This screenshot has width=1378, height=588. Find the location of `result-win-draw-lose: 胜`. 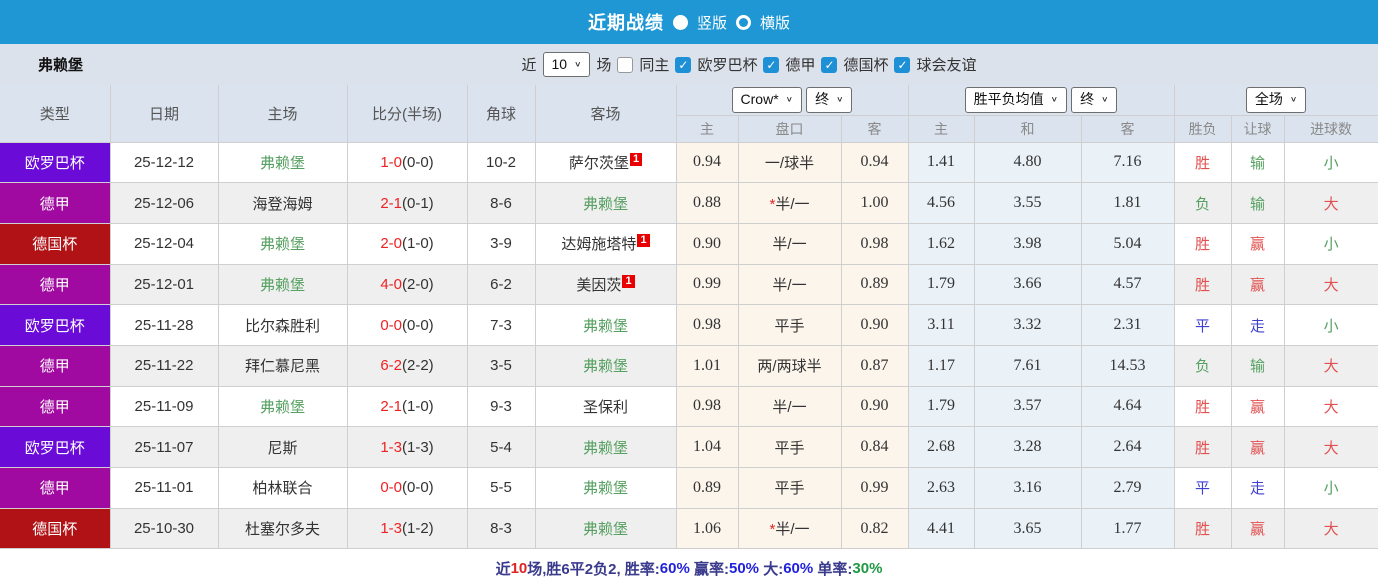

result-win-draw-lose: 胜 is located at coordinates (1203, 407).